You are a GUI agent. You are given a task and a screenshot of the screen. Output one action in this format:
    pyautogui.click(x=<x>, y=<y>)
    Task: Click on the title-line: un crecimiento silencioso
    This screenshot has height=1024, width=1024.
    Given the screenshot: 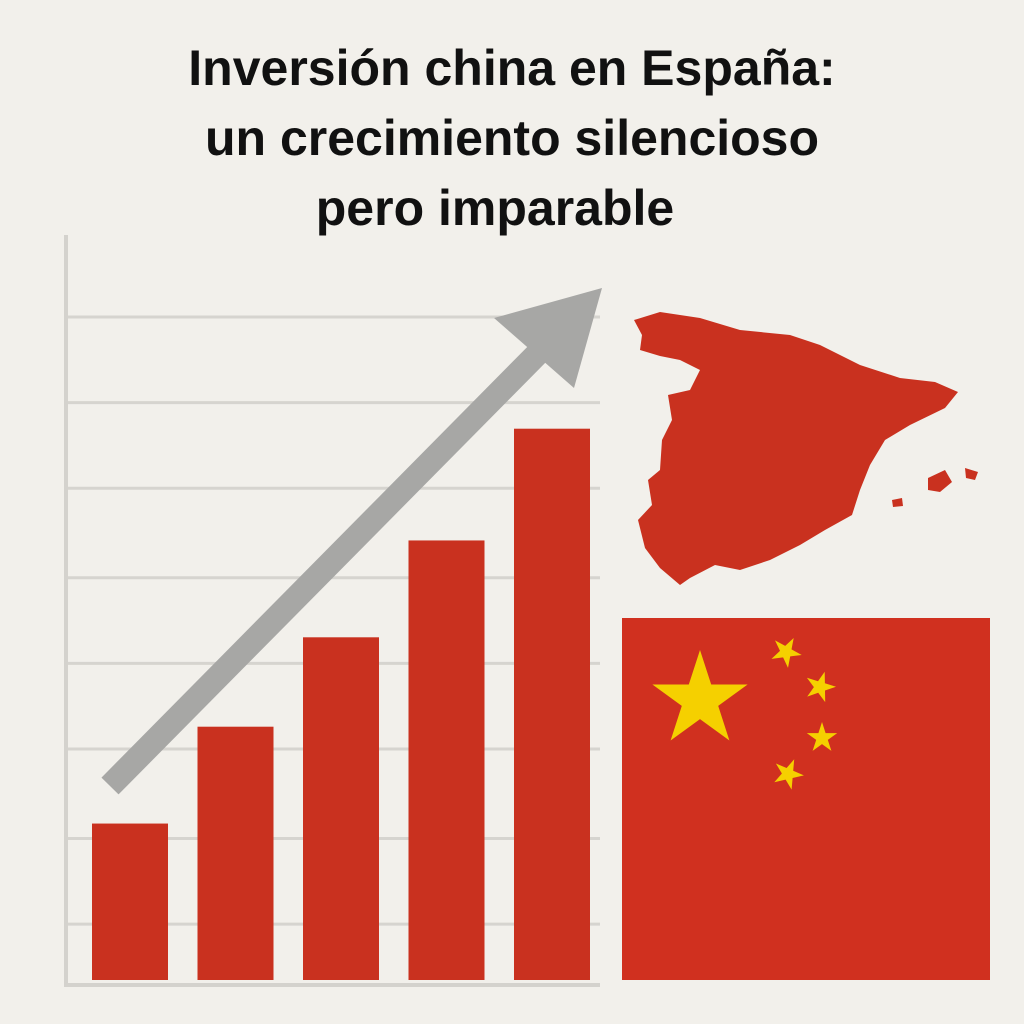 What is the action you would take?
    pyautogui.click(x=512, y=138)
    